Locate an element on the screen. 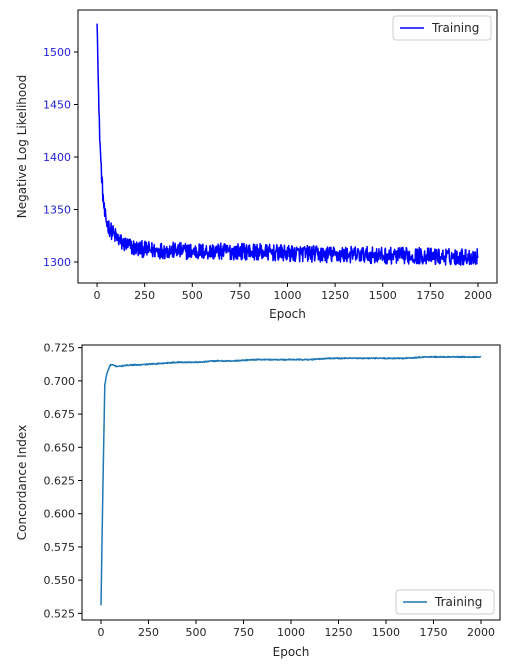  top-y-tick-label: 1400 is located at coordinates (57, 157).